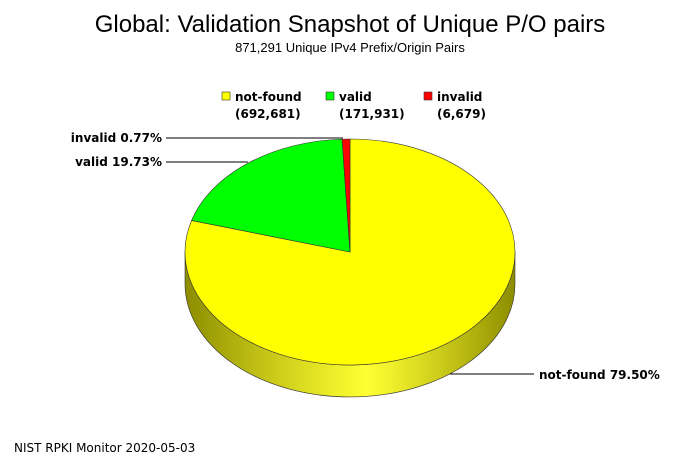  What do you see at coordinates (226, 96) in the screenshot?
I see `legend-swatch-not-found` at bounding box center [226, 96].